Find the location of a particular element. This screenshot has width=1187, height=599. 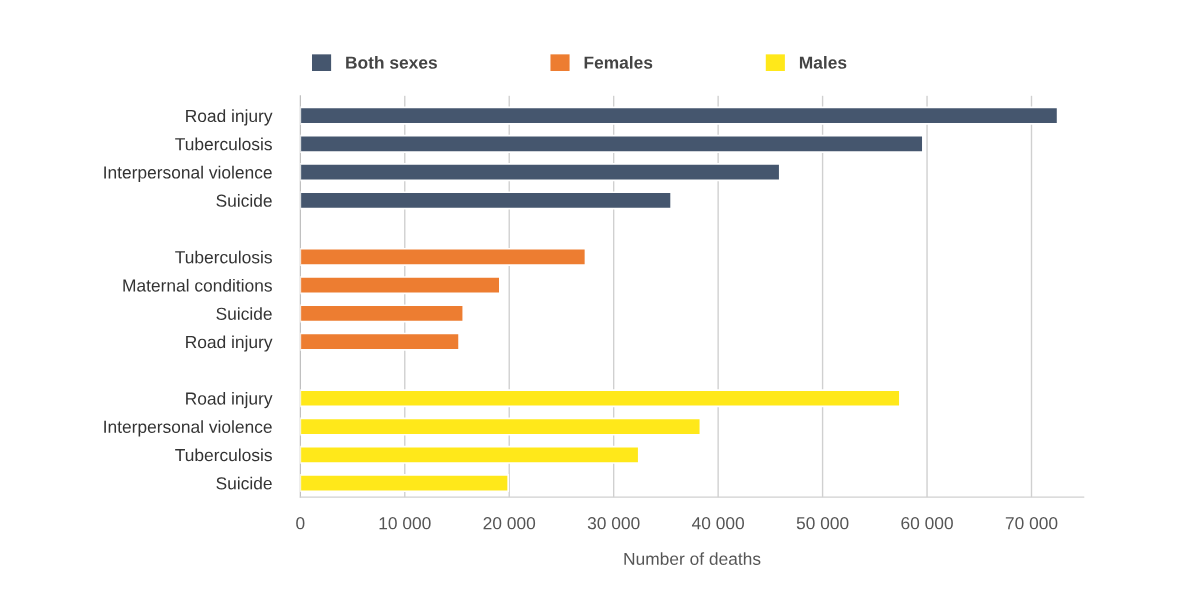

legend-label: Both sexes is located at coordinates (391, 62).